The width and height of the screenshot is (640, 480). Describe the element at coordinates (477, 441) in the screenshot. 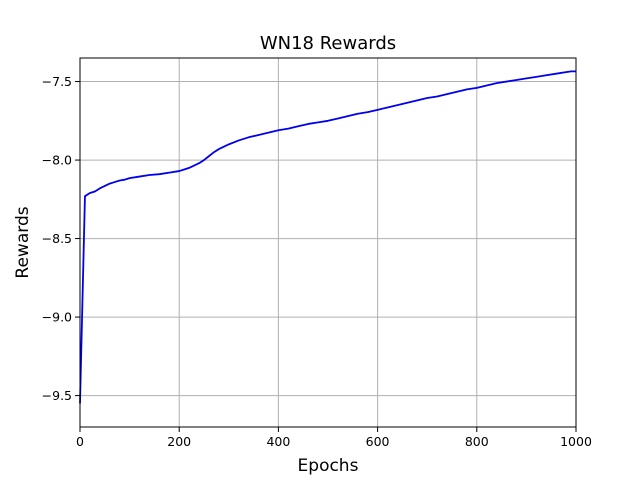

I see `x-tick-label: 800` at that location.